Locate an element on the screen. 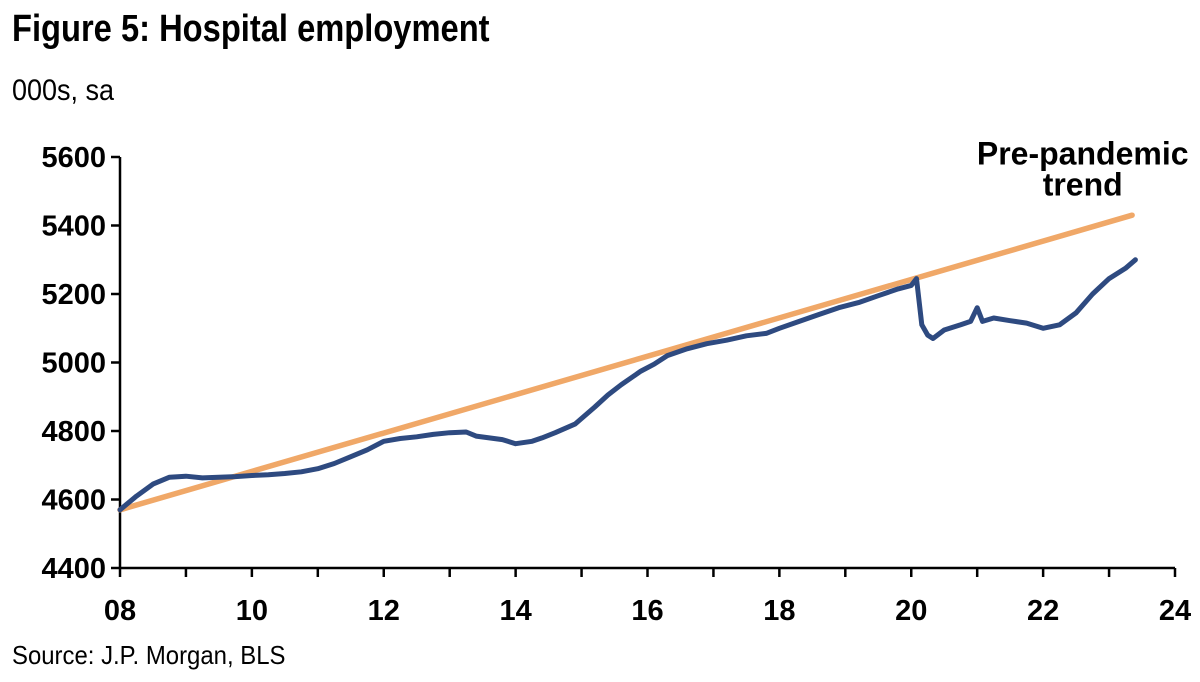 This screenshot has width=1200, height=682. y-tick-label: 5000 is located at coordinates (73, 364).